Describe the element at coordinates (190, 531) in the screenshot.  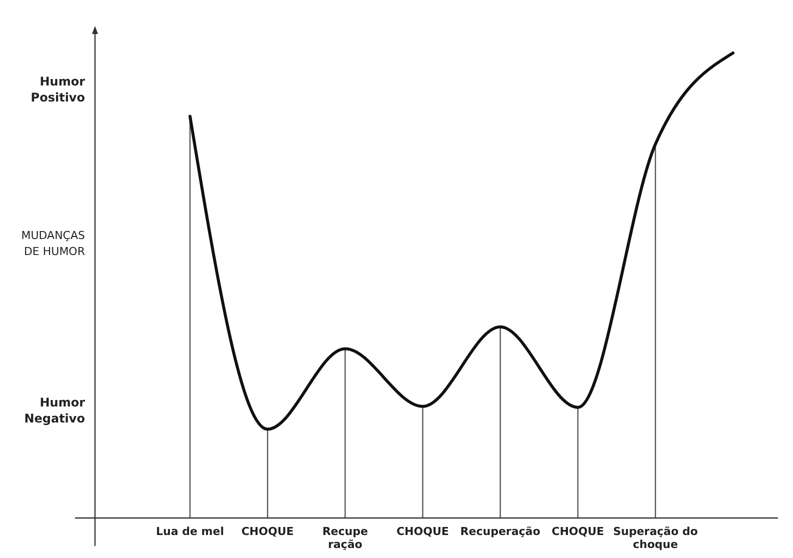
I see `x-tick-label: Lua de mel` at that location.